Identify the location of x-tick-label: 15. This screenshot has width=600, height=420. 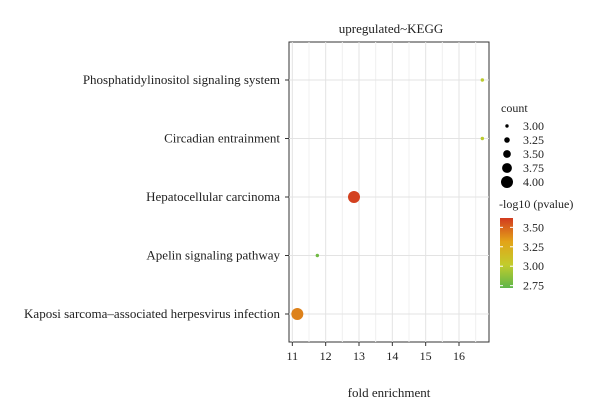
(426, 356).